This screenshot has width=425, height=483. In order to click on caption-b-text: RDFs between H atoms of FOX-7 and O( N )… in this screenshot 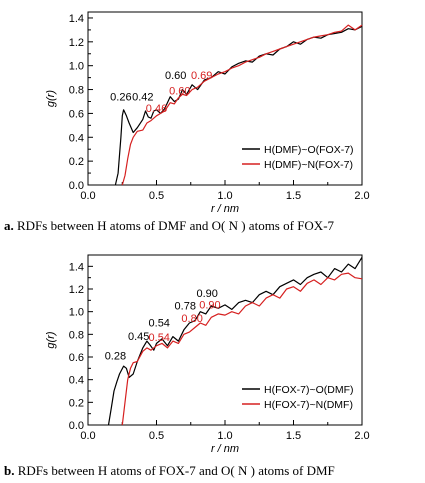, I will do `click(176, 470)`.